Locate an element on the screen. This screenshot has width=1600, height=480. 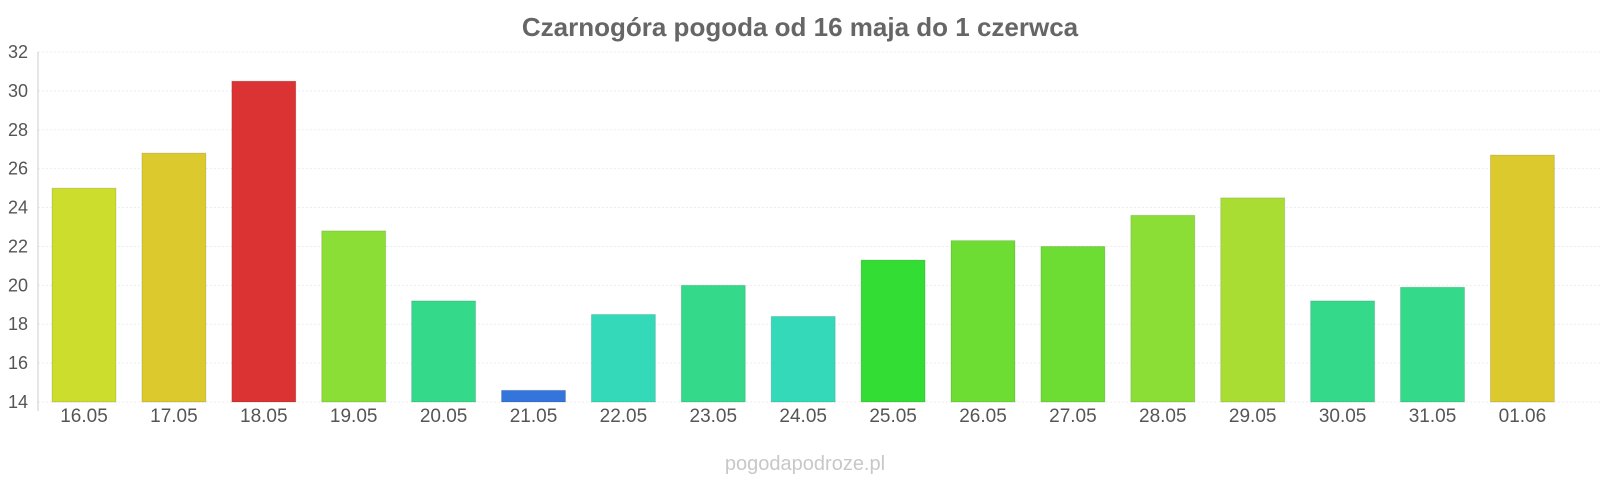
x-tick-label: 30.05 is located at coordinates (1343, 416).